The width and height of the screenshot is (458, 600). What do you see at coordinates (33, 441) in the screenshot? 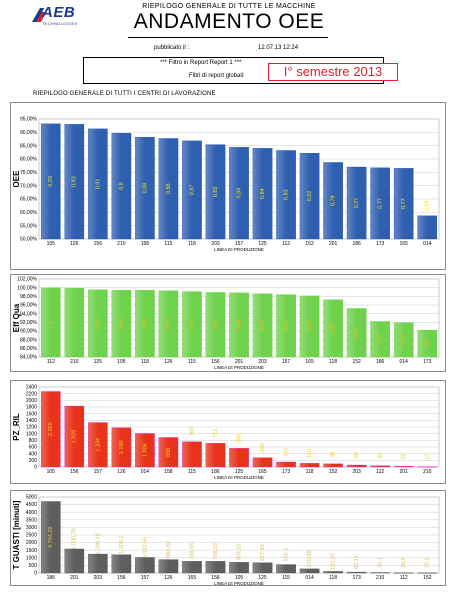
I see `y-tick-label: 800` at bounding box center [33, 441].